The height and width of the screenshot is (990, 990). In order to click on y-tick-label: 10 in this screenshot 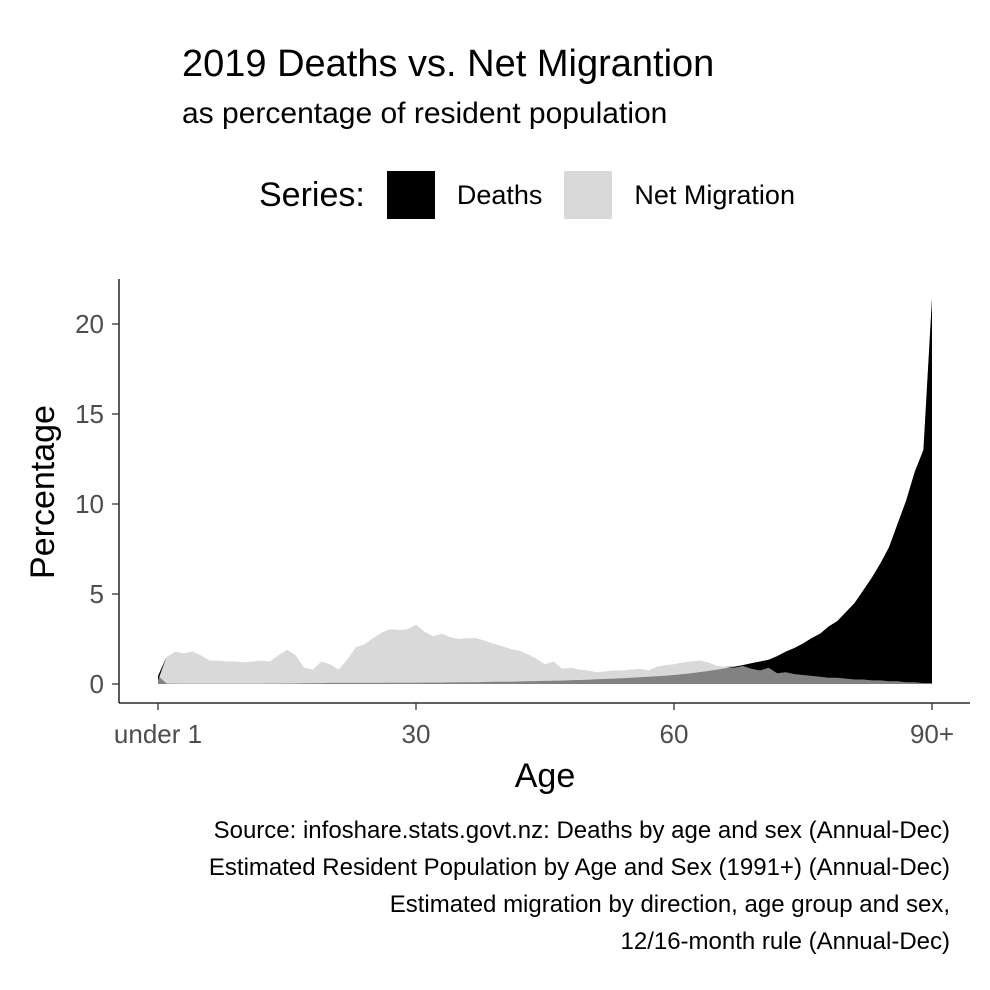, I will do `click(89, 504)`.